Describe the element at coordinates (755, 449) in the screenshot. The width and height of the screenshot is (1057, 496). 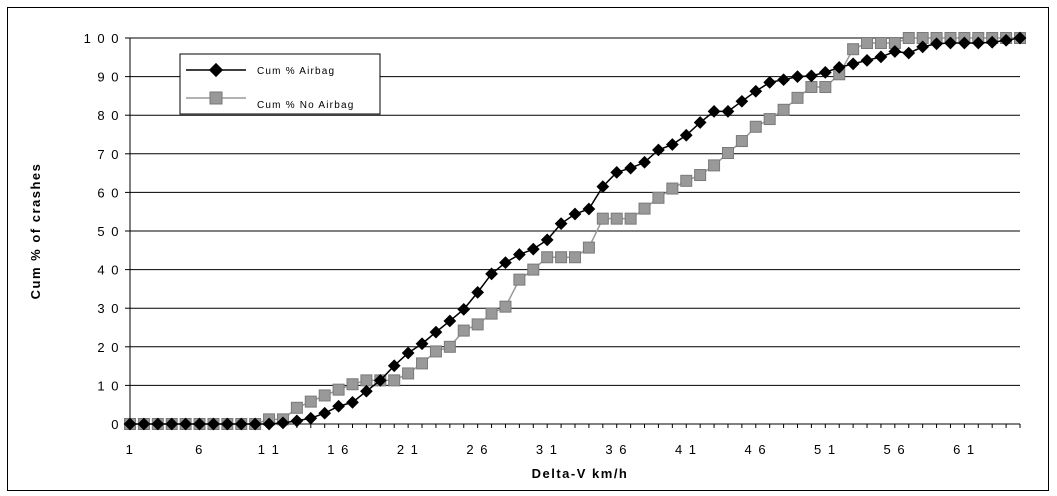
I see `x-tick-label: 4 6` at that location.